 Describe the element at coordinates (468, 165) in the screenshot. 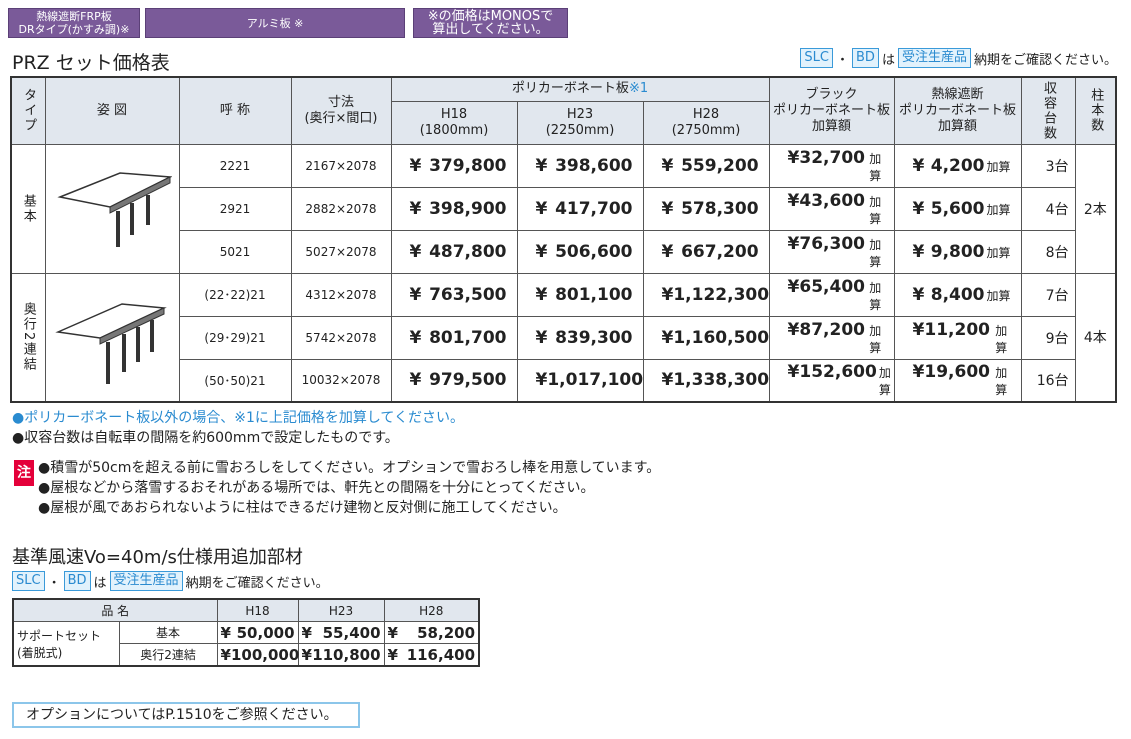

I see `price-value: 379,800` at that location.